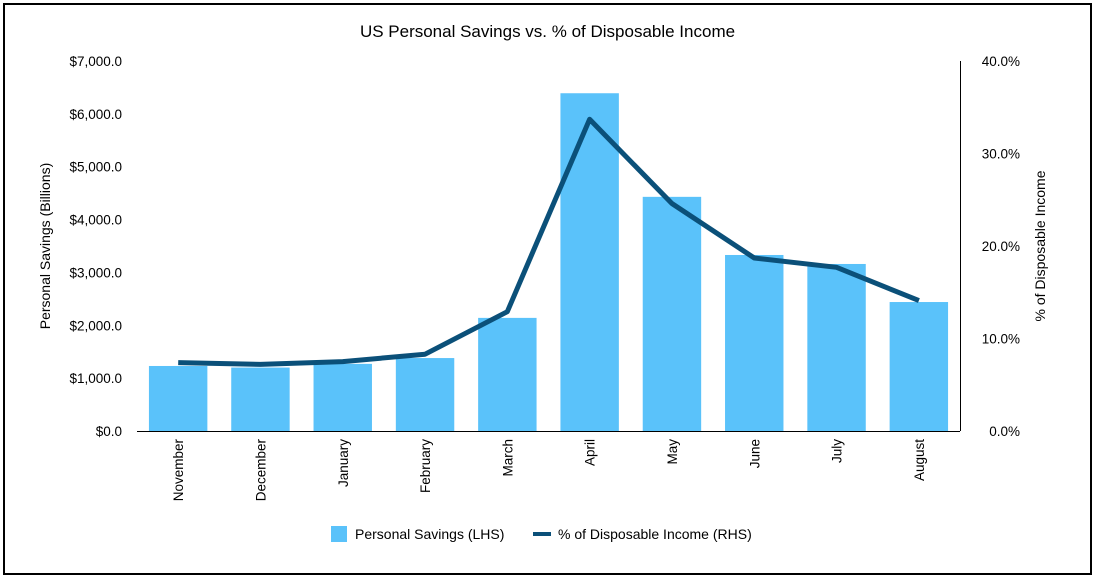 The height and width of the screenshot is (578, 1095). Describe the element at coordinates (95, 272) in the screenshot. I see `left-y-tick-label: $3,000.0` at that location.